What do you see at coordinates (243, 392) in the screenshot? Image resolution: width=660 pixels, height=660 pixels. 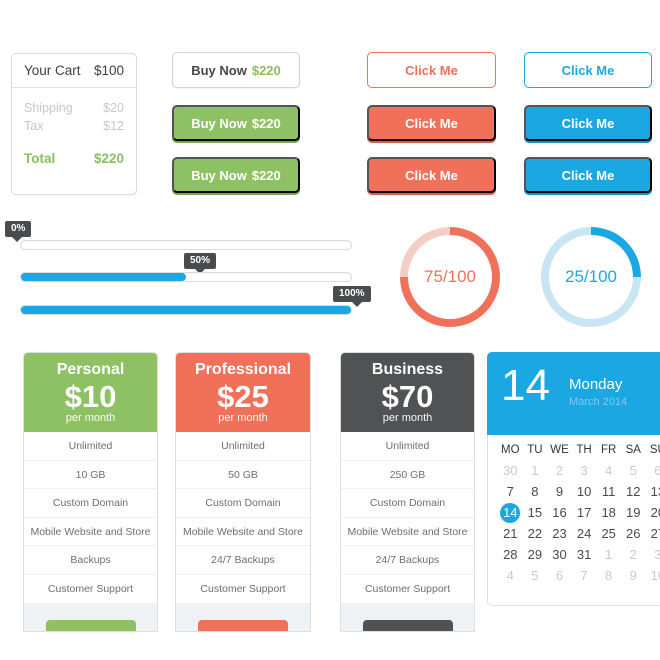 I see `pricing-card-header: Professional $25 per month` at bounding box center [243, 392].